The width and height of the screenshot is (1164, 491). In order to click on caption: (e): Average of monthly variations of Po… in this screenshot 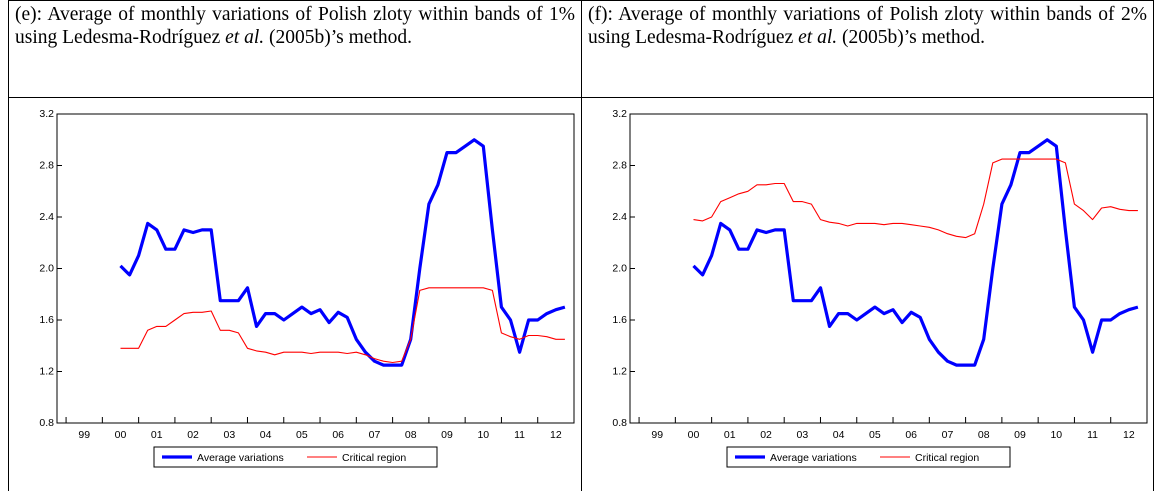, I will do `click(295, 49)`.